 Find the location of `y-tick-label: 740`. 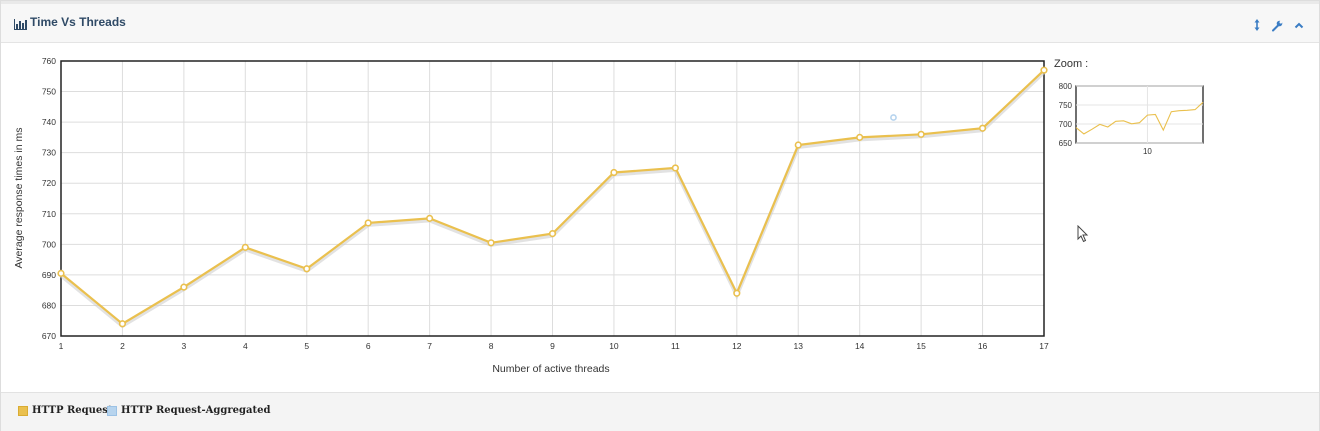

y-tick-label: 740 is located at coordinates (49, 122).